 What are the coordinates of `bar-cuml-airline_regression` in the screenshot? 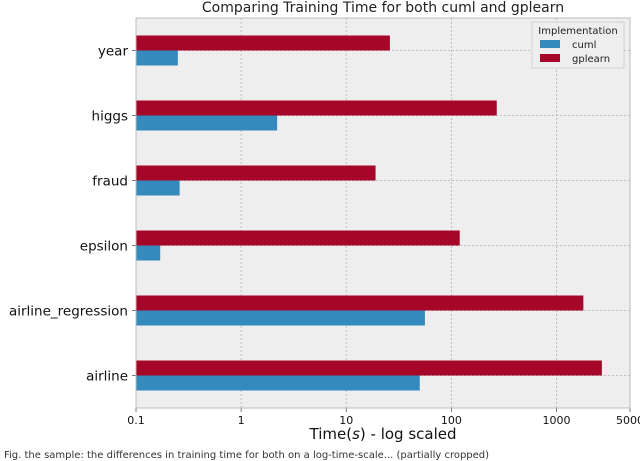 It's located at (280, 318).